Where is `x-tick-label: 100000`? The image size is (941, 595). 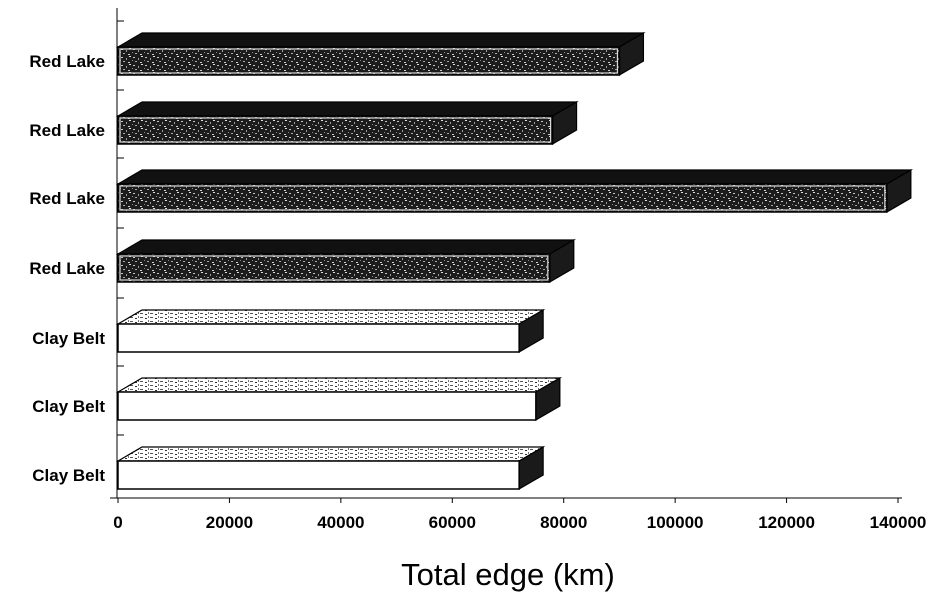
x-tick-label: 100000 is located at coordinates (675, 522).